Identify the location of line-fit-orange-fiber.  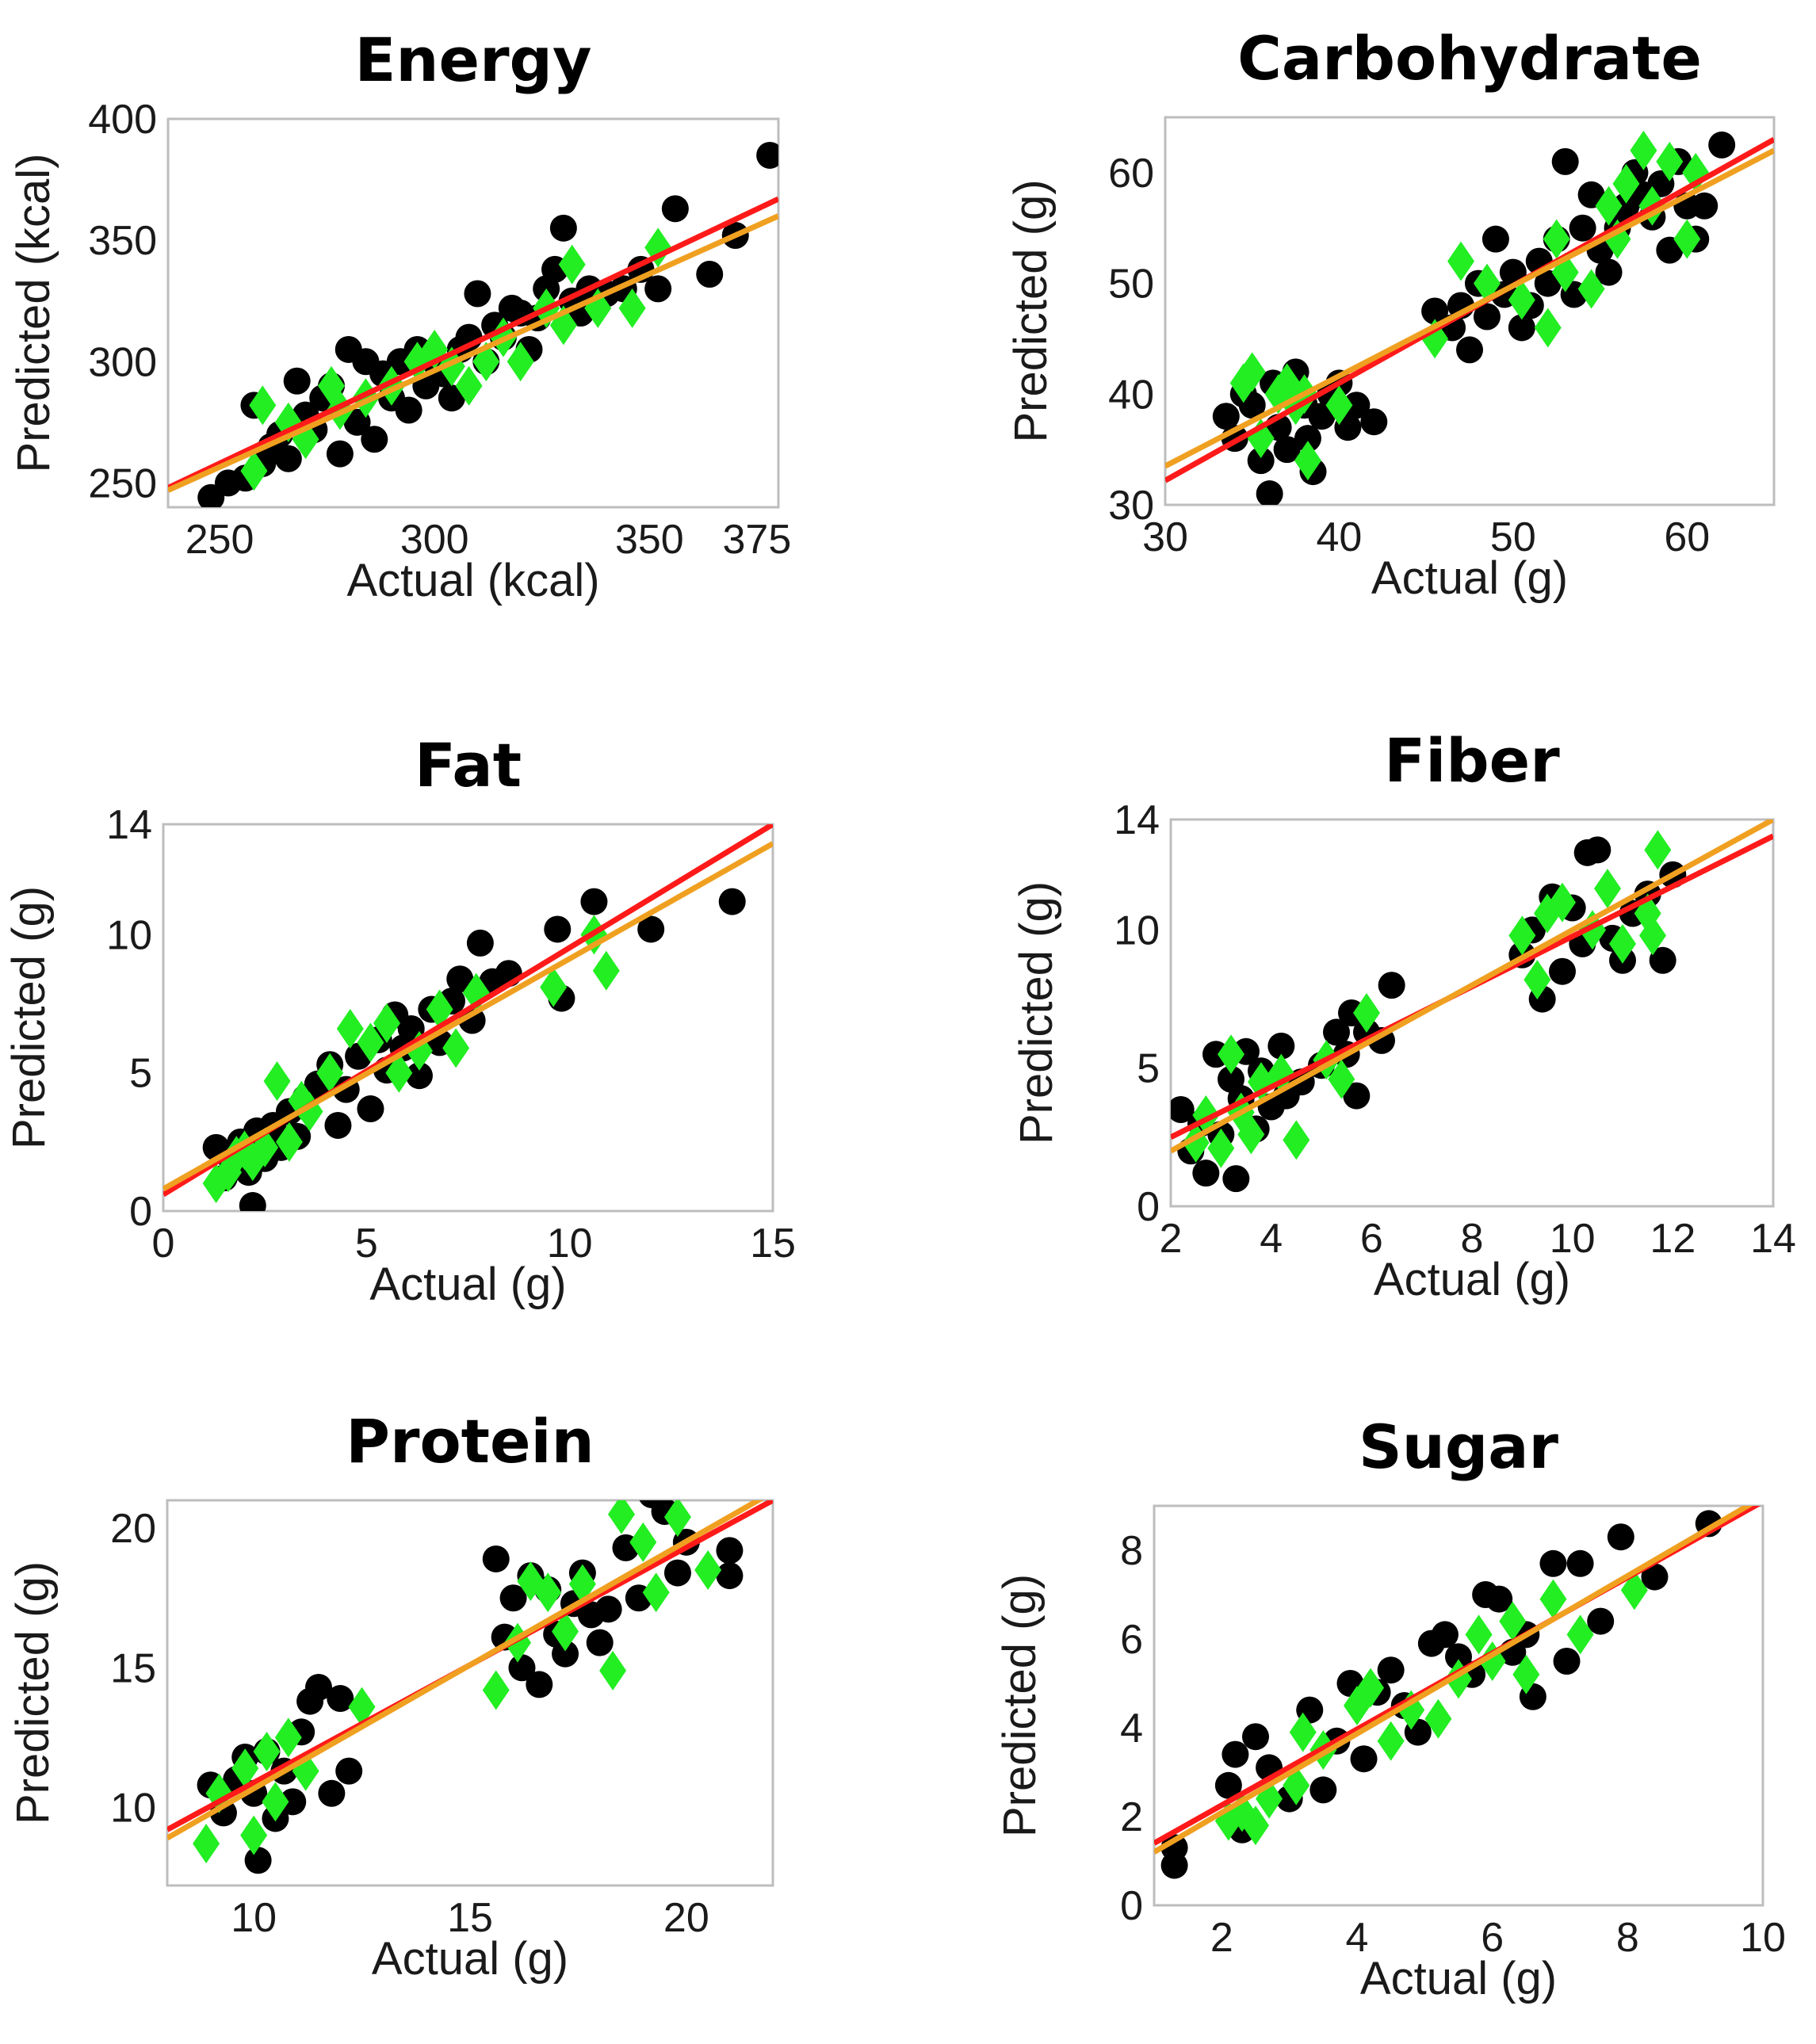
(1472, 987).